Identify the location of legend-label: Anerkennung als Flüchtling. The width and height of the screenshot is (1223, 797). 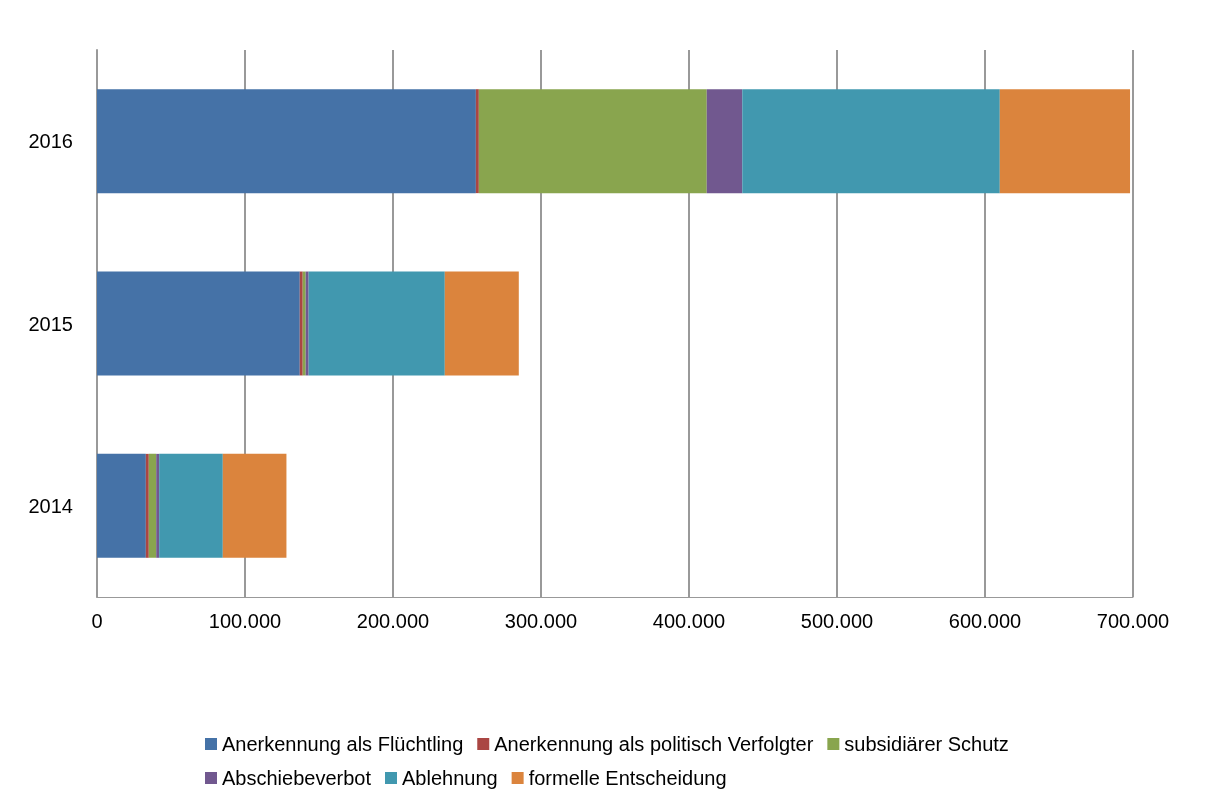
(343, 744).